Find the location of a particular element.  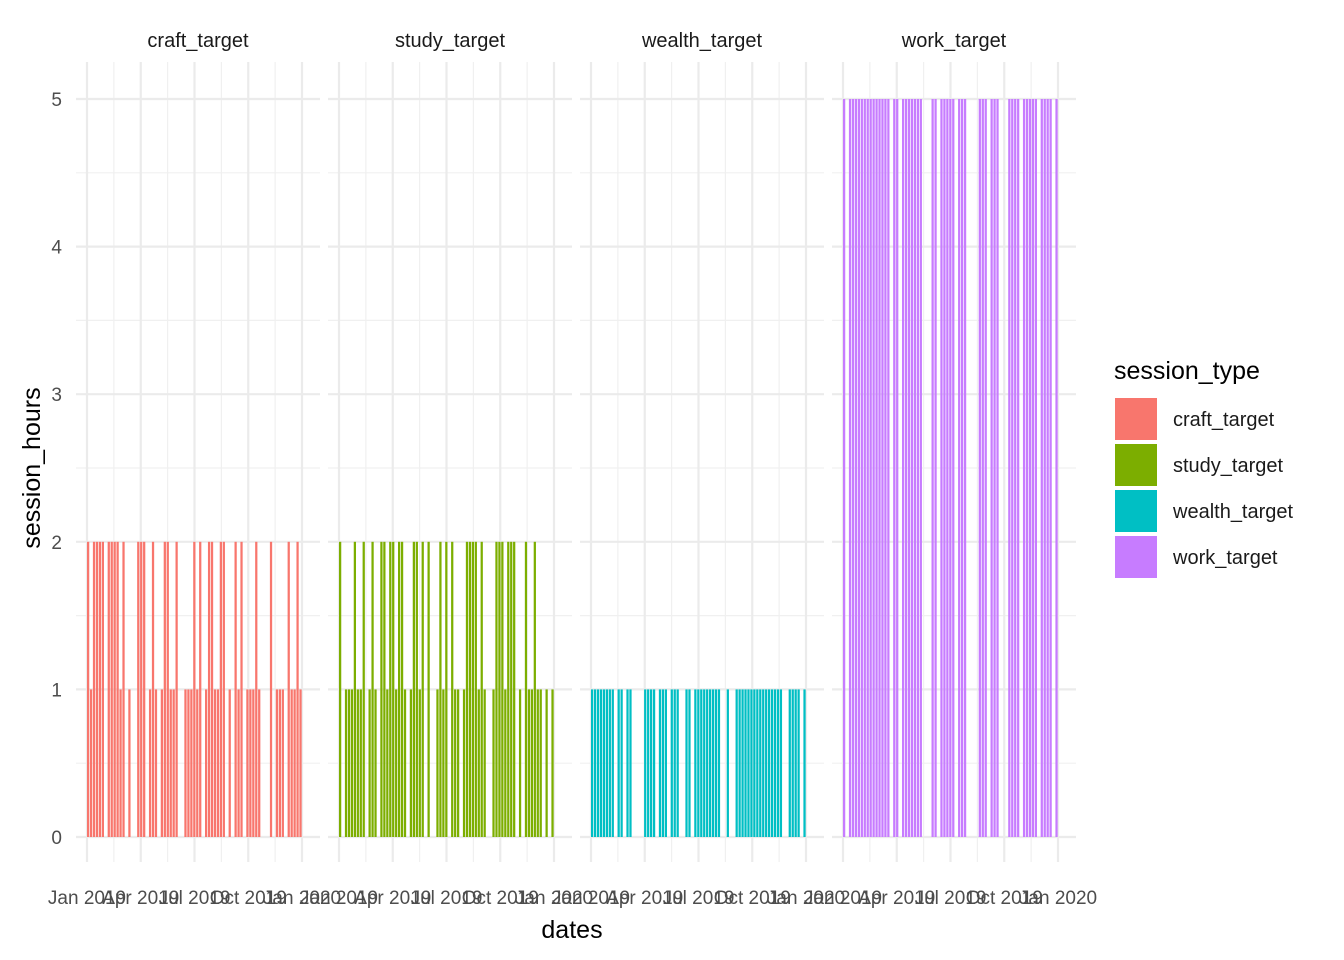

legend-label: work_target is located at coordinates (1225, 558).